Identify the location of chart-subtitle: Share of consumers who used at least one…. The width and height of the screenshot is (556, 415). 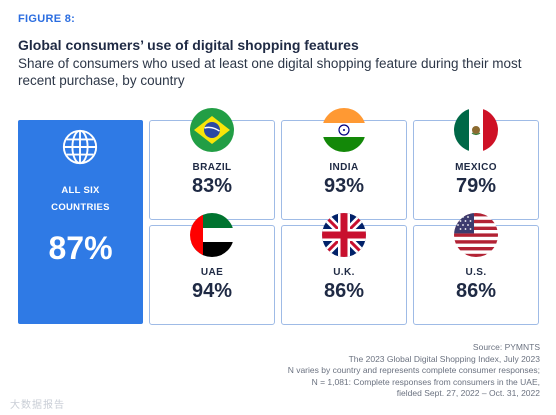
(270, 72).